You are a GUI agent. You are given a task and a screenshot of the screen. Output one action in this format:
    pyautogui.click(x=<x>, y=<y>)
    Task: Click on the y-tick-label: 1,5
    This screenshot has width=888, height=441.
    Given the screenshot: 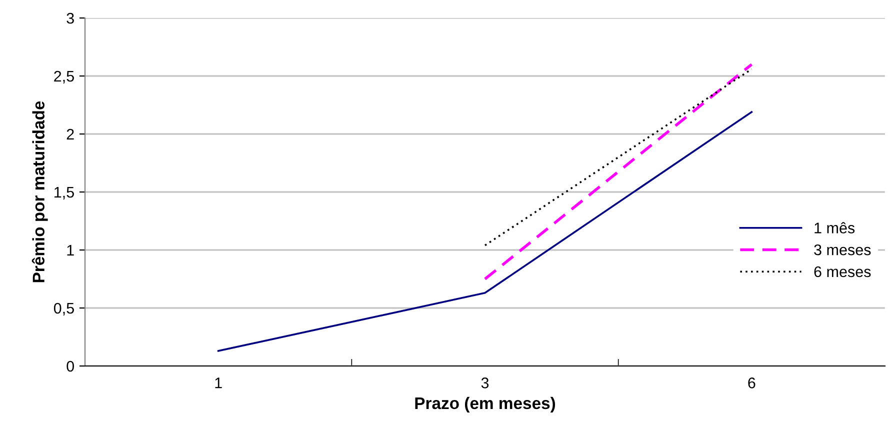 What is the action you would take?
    pyautogui.click(x=64, y=193)
    